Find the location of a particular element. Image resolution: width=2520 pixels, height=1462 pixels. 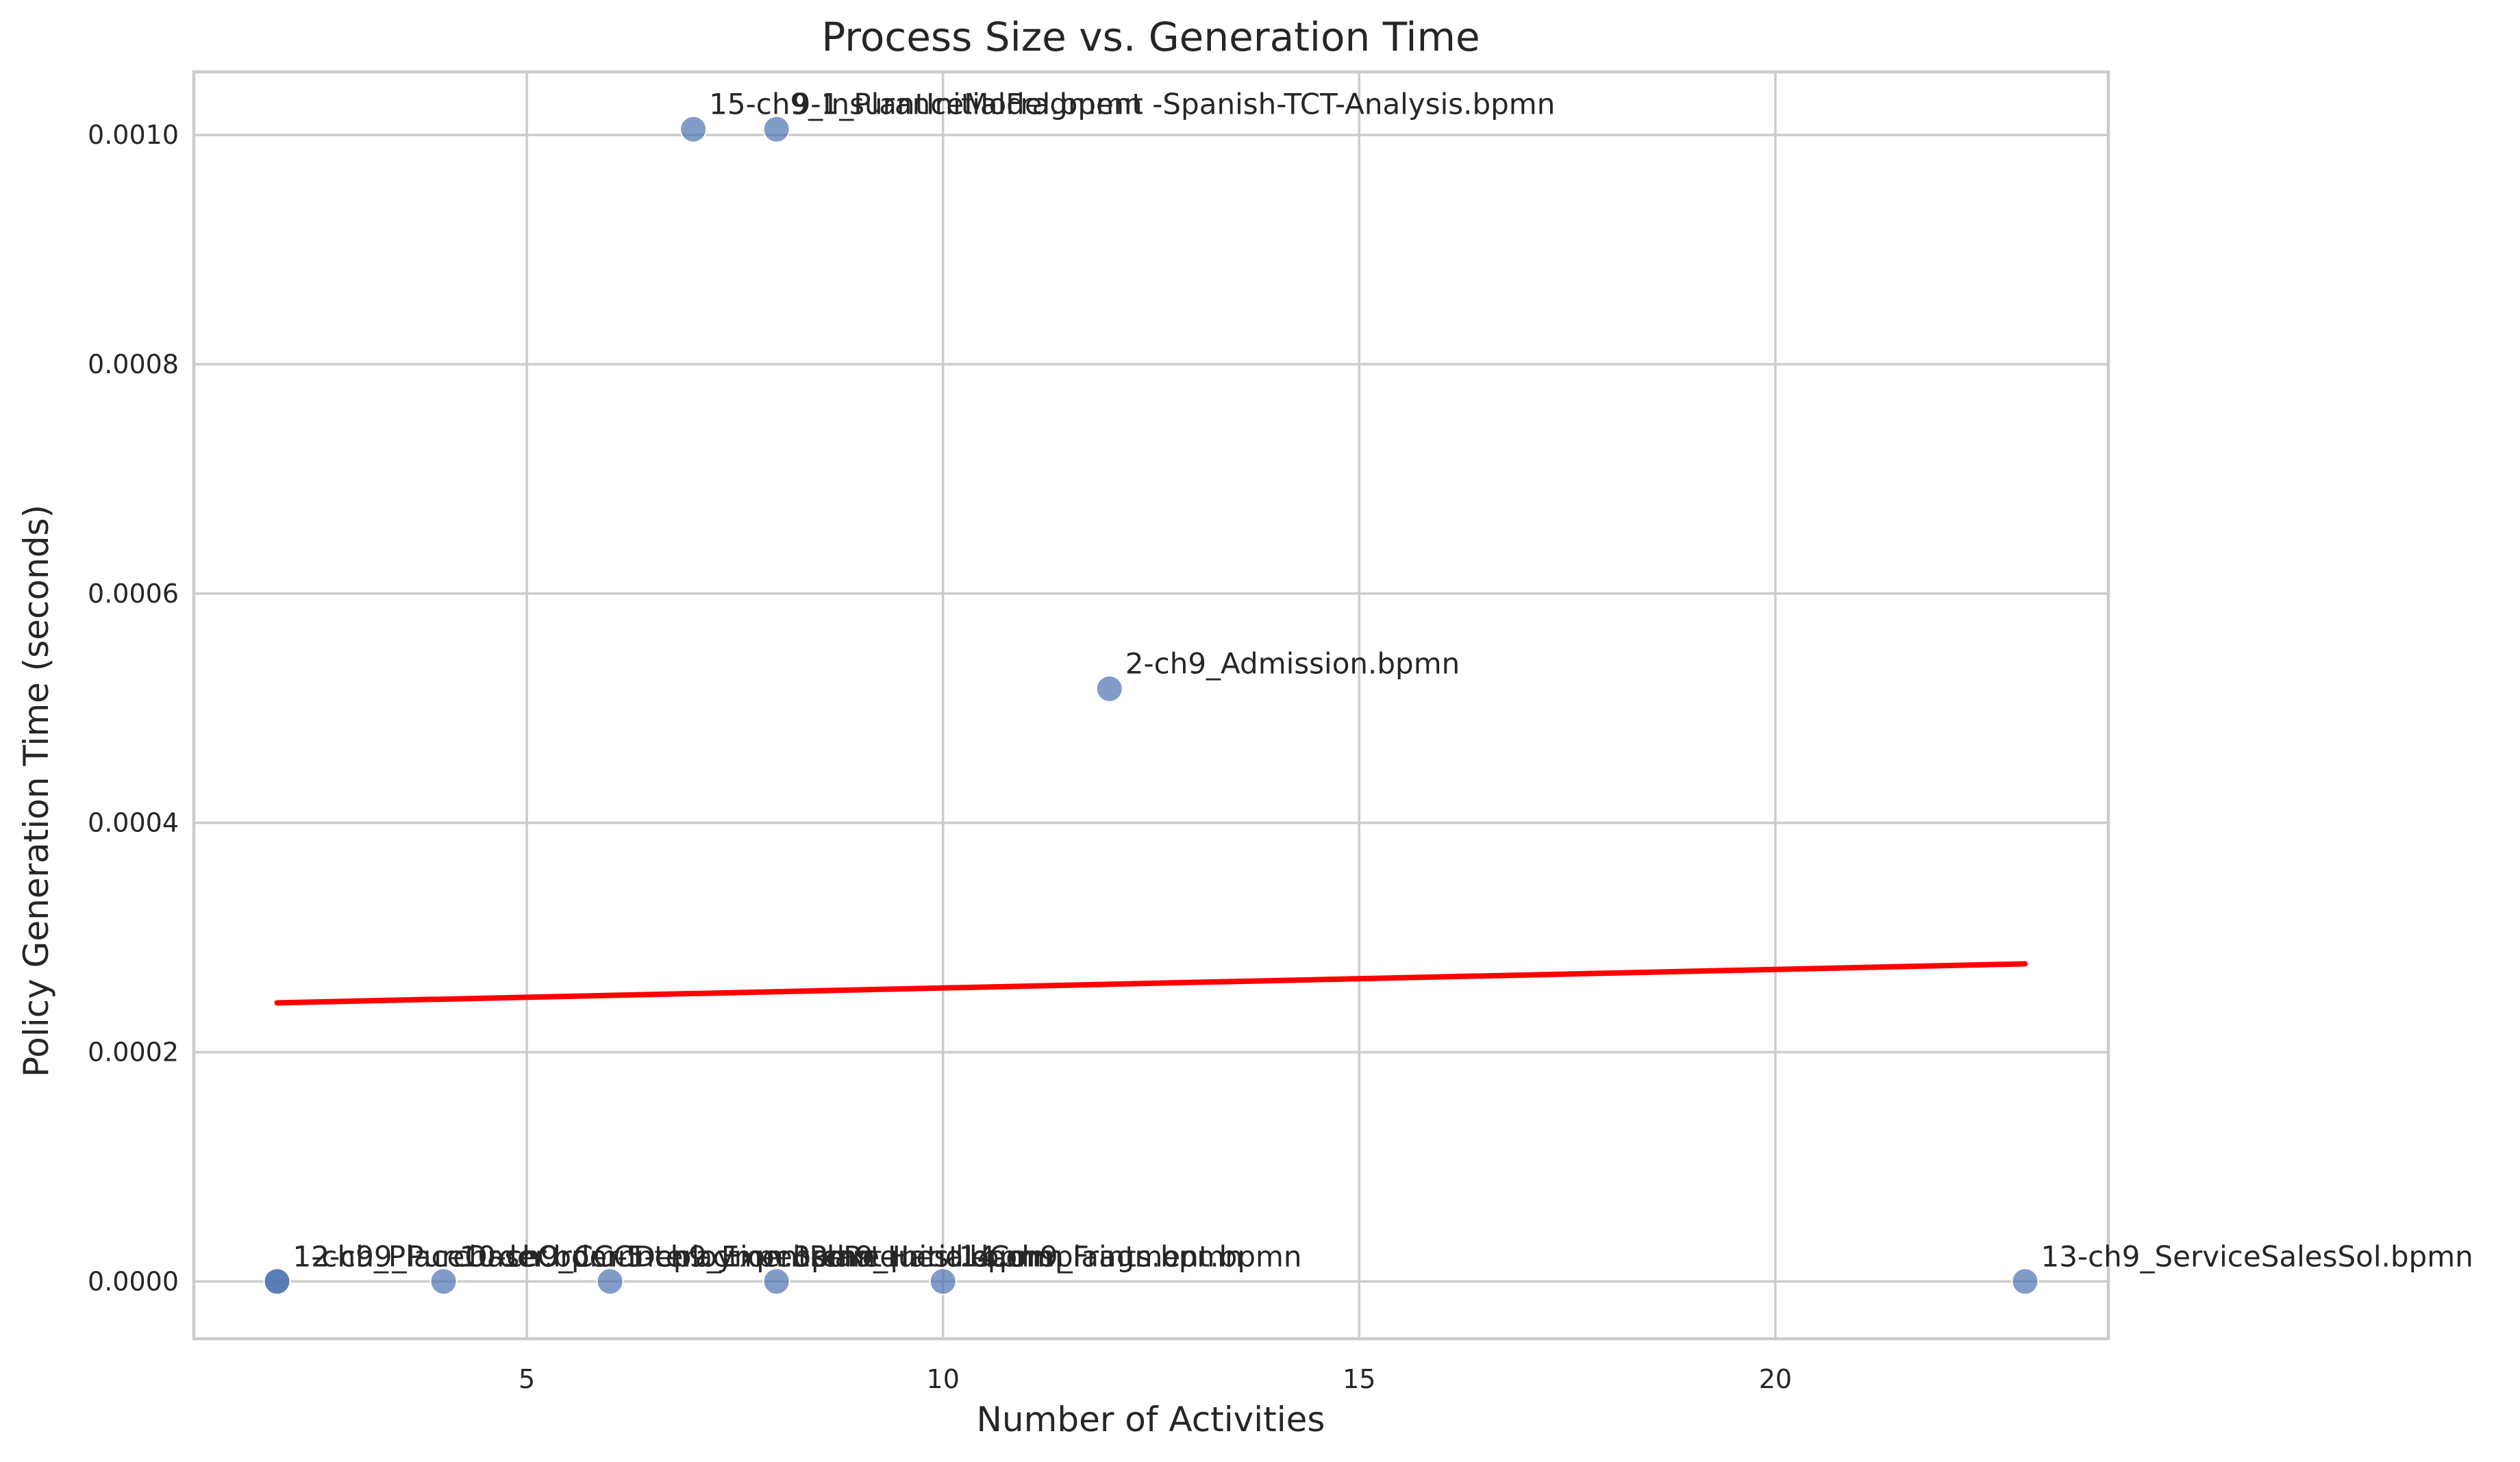

y-axis-label: Policy Generation Time (seconds) is located at coordinates (36, 791).